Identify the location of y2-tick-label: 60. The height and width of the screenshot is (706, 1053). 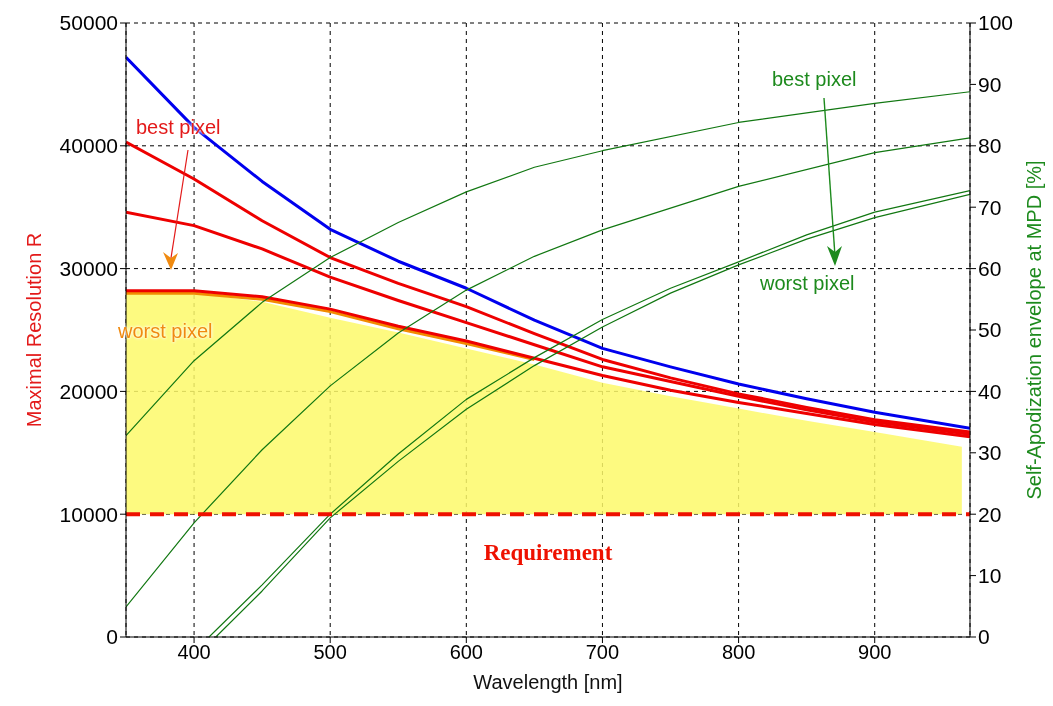
(990, 269).